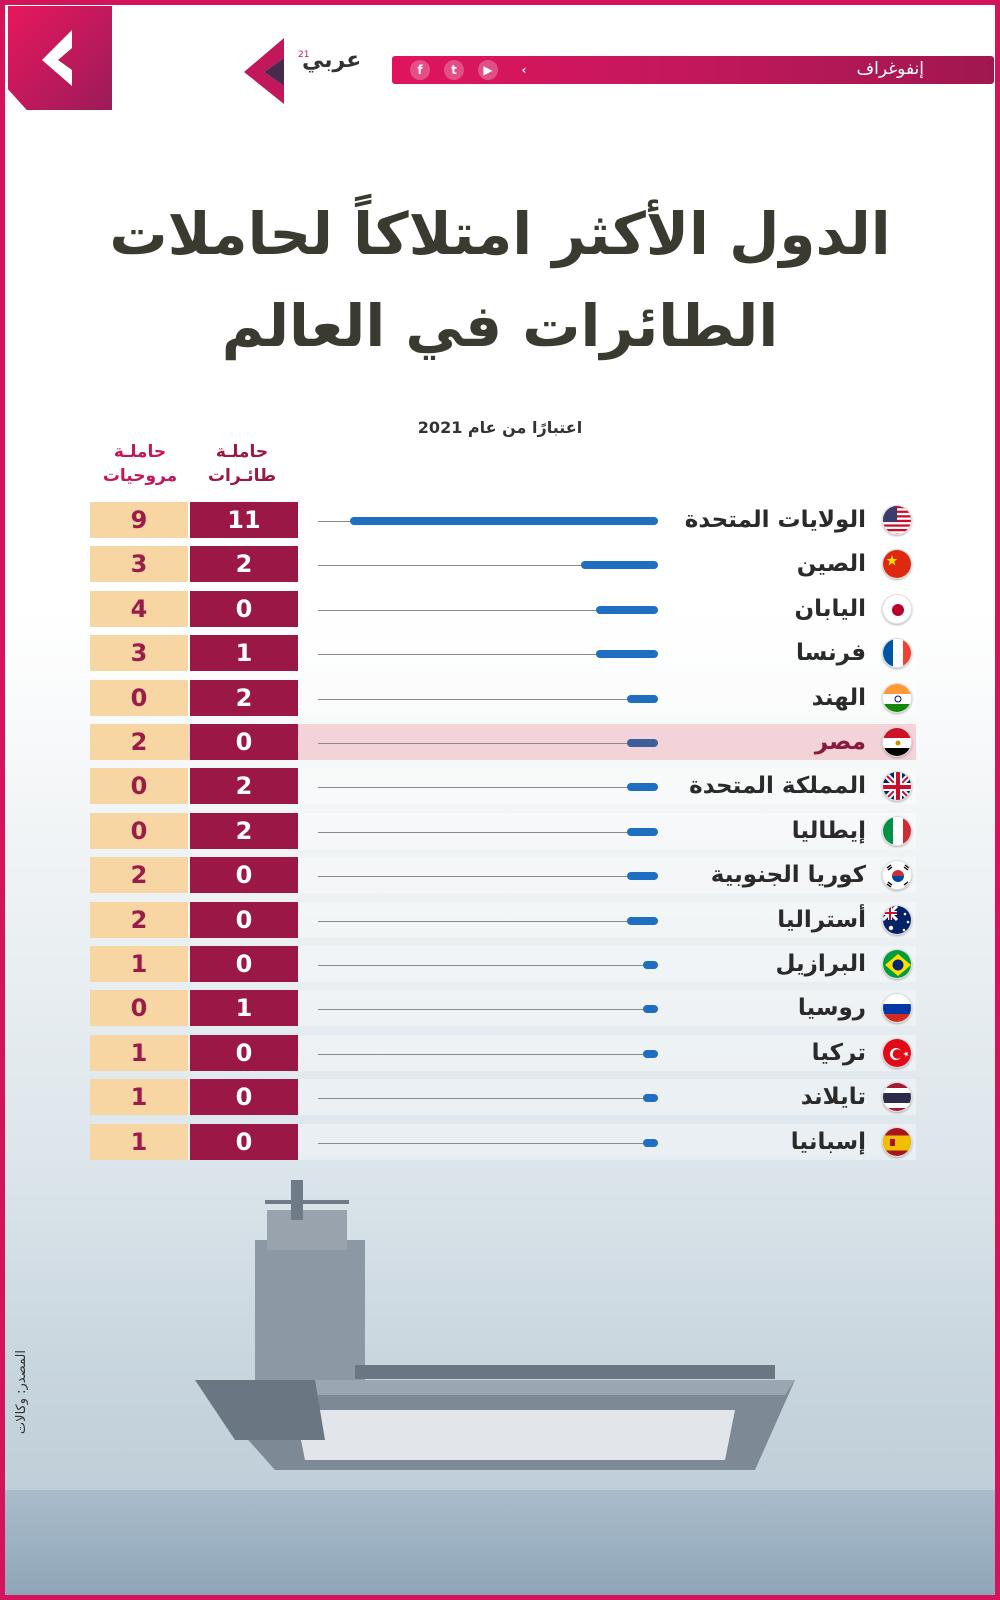 The width and height of the screenshot is (1000, 1600). I want to click on country-name: روسيا, so click(831, 1008).